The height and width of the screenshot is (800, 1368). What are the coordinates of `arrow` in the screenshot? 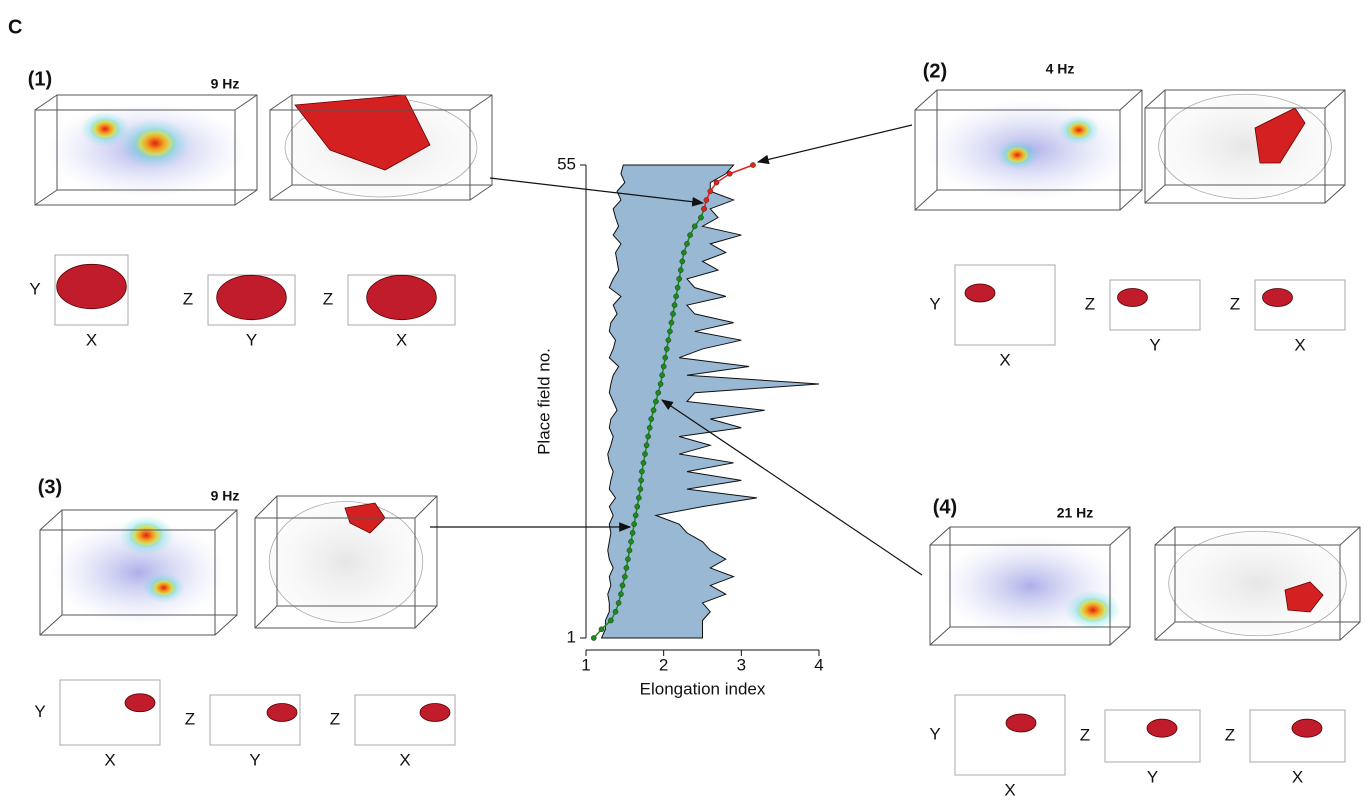 It's located at (597, 192).